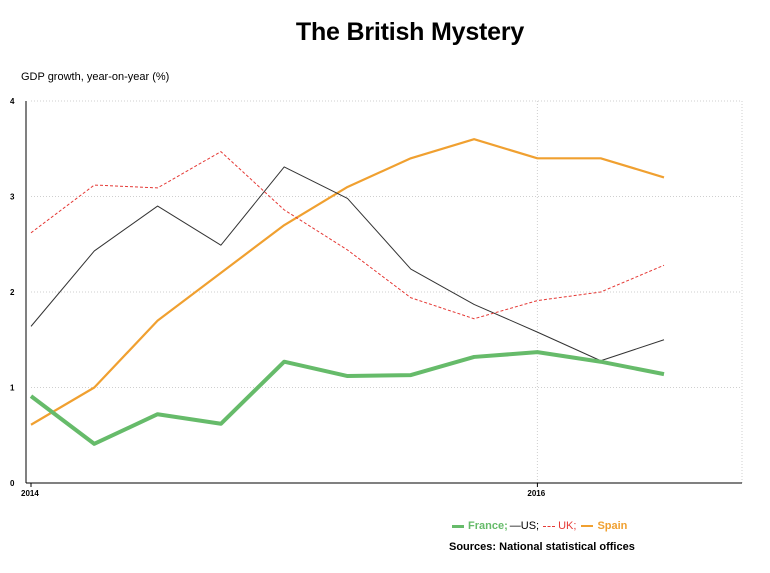 This screenshot has width=770, height=573. Describe the element at coordinates (347, 398) in the screenshot. I see `series-line-france` at that location.